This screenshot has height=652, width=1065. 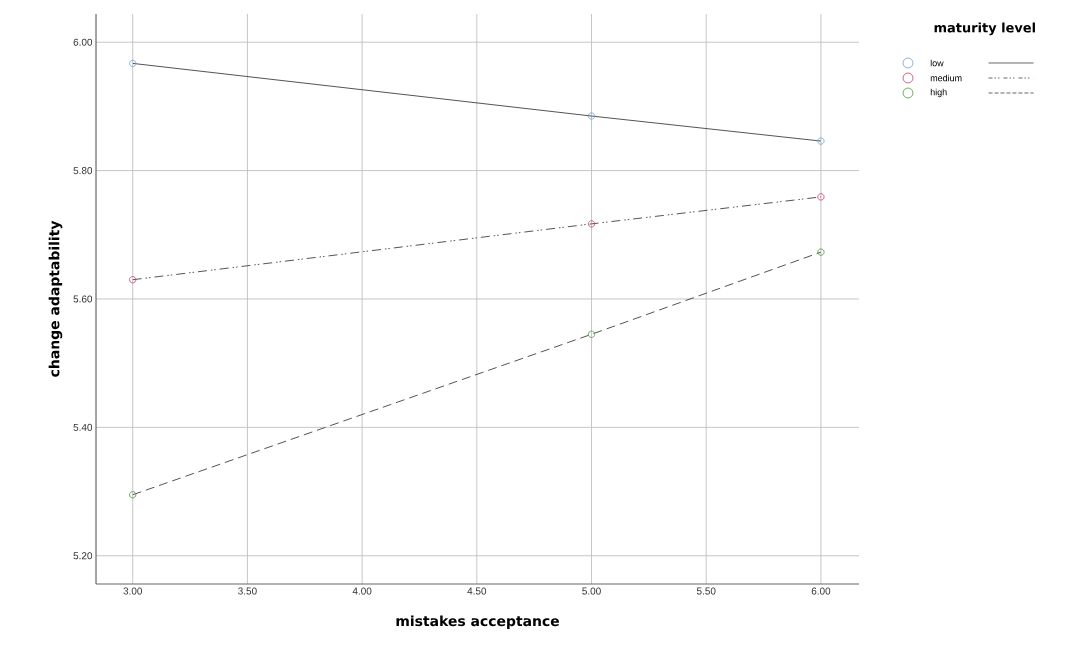 I want to click on legend-label: low, so click(x=937, y=63).